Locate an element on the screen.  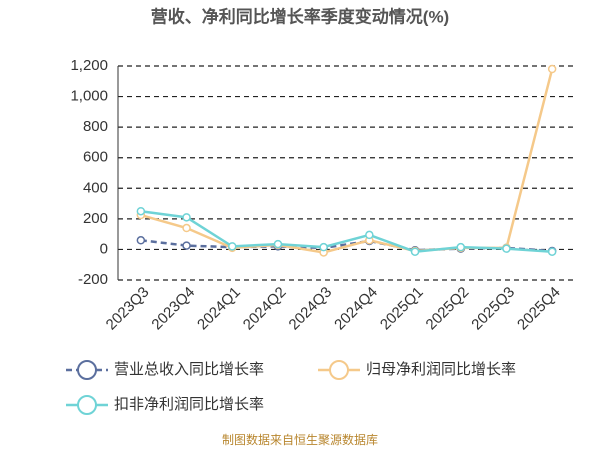
source-note: 制图数据来自恒生聚源数据库 is located at coordinates (300, 439).